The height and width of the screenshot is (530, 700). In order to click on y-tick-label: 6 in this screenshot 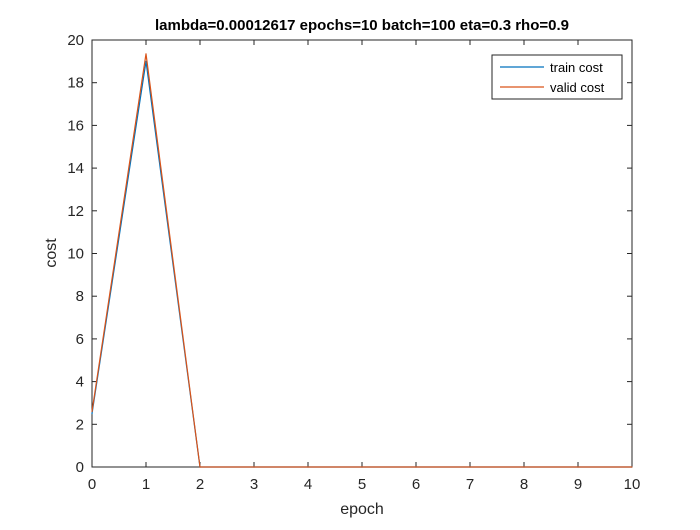, I will do `click(80, 339)`.